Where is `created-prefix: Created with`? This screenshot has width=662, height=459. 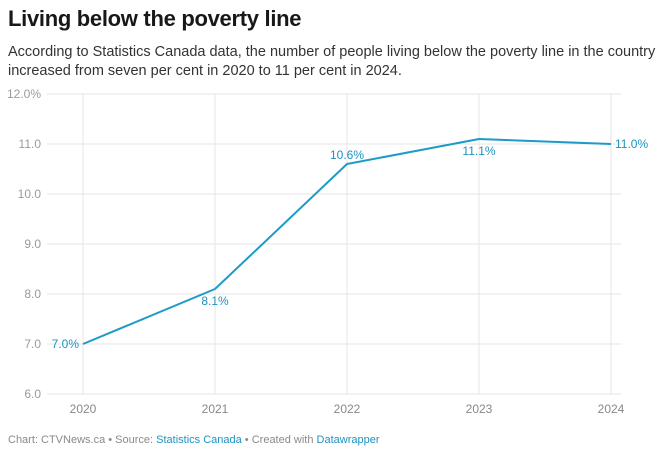
created-prefix: Created with is located at coordinates (284, 440).